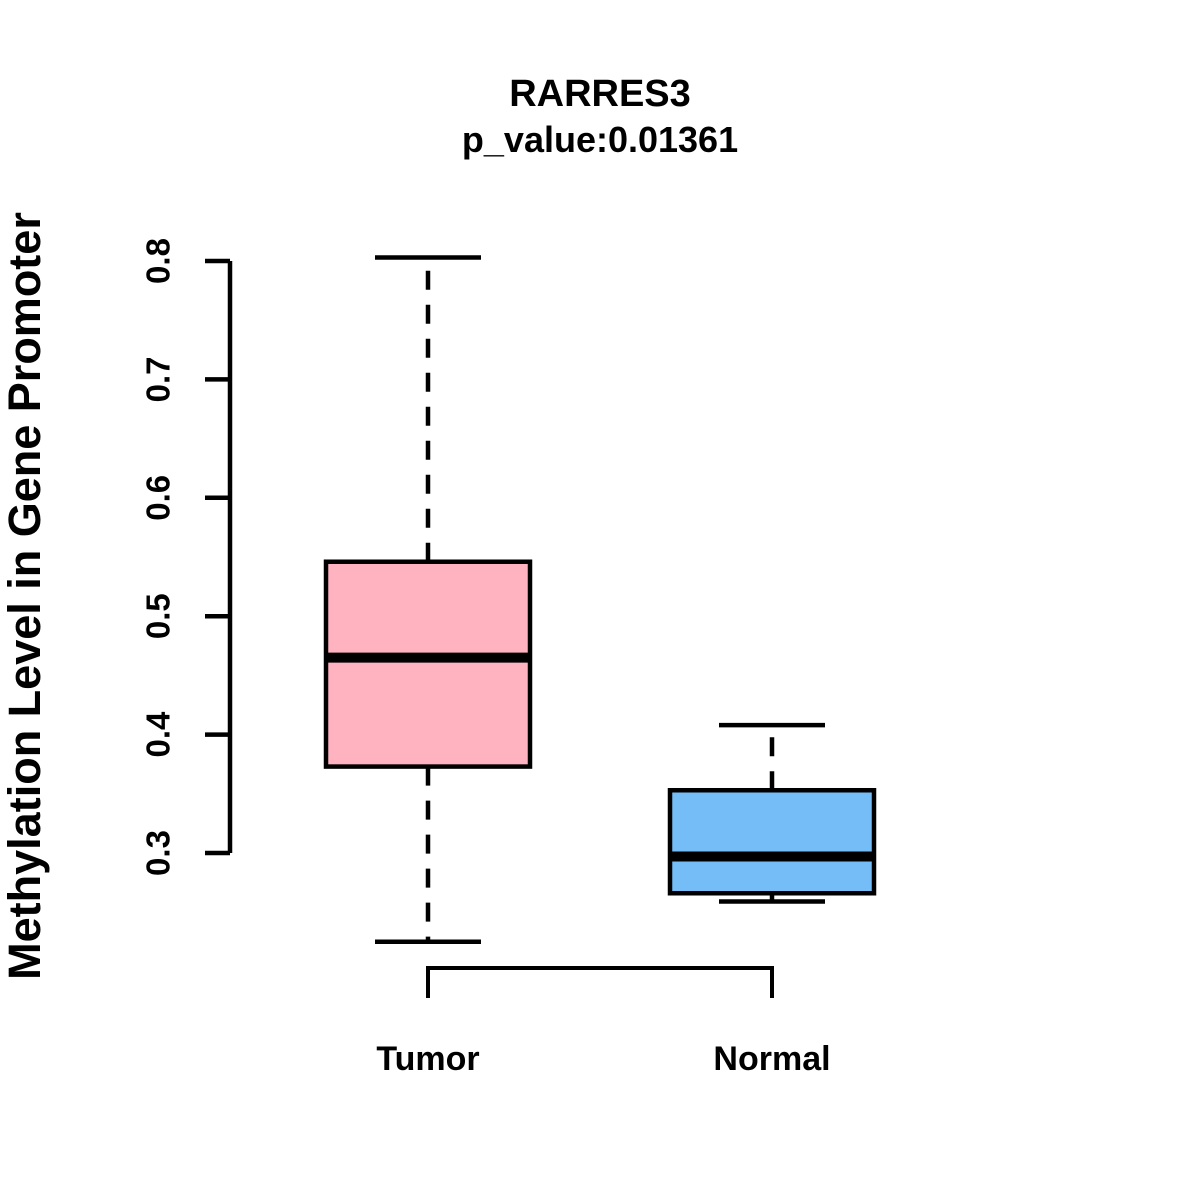 Image resolution: width=1200 pixels, height=1200 pixels. Describe the element at coordinates (600, 139) in the screenshot. I see `chart-subtitle: p_value:0.01361` at that location.